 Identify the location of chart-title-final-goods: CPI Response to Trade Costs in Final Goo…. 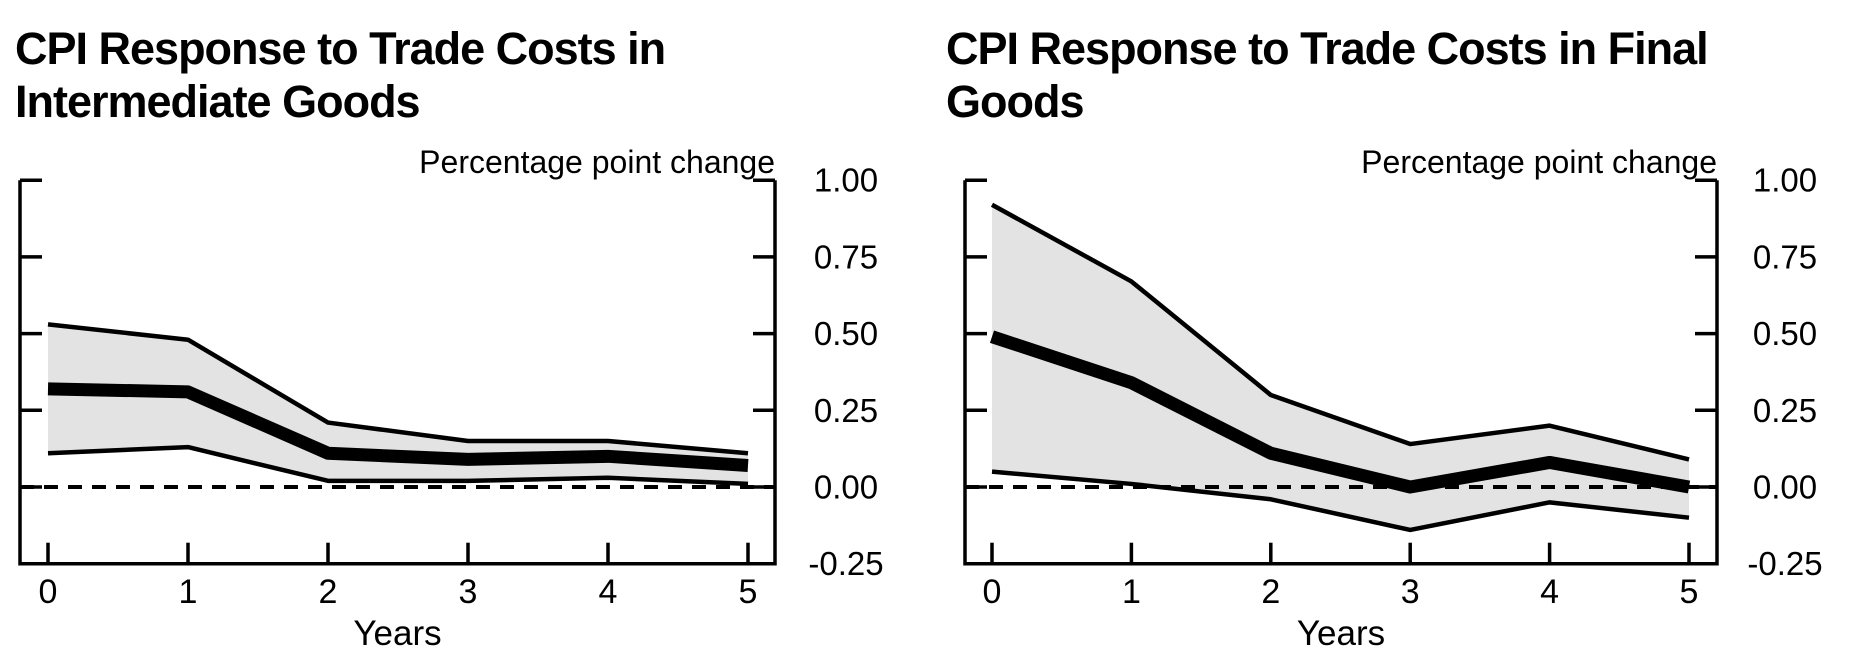
(1327, 75).